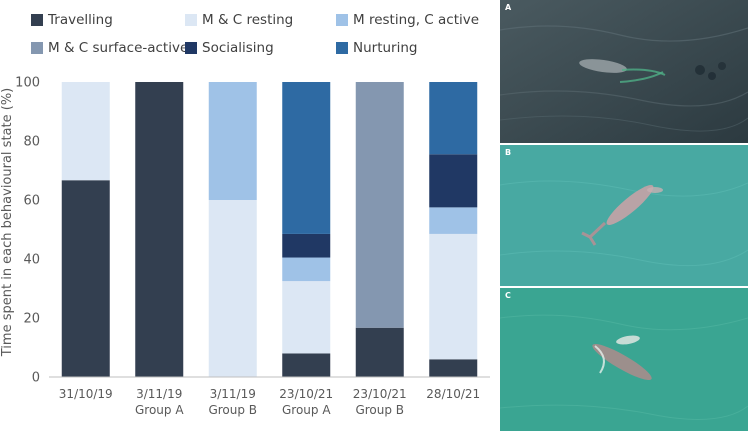 Image resolution: width=748 pixels, height=431 pixels. I want to click on legend-label: Travelling, so click(80, 20).